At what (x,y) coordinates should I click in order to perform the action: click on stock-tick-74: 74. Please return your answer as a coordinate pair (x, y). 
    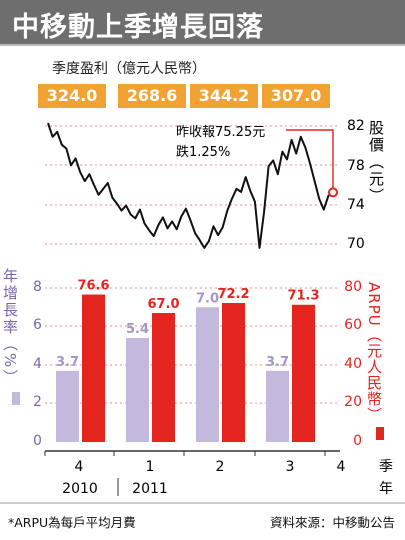
    Looking at the image, I should click on (356, 205).